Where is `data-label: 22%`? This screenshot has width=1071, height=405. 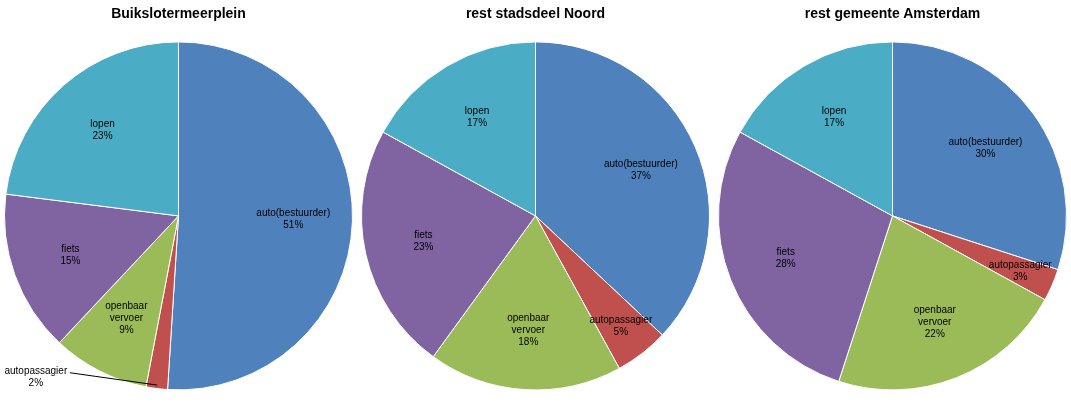 data-label: 22% is located at coordinates (934, 334).